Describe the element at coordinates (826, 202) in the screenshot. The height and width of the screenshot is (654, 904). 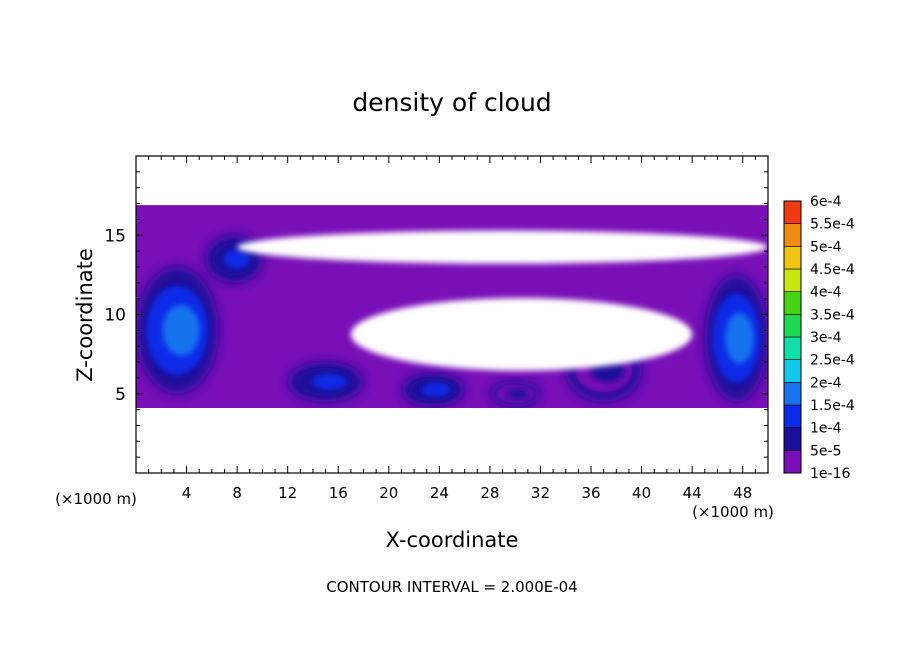
I see `colorbar-label: 6e-4` at that location.